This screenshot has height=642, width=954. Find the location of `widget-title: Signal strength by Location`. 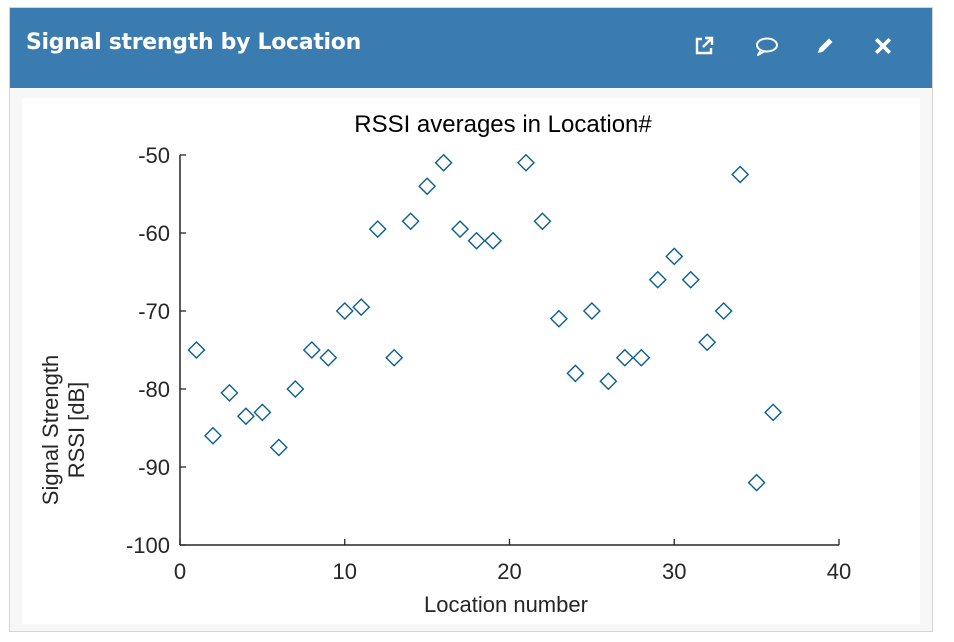

widget-title: Signal strength by Location is located at coordinates (193, 42).